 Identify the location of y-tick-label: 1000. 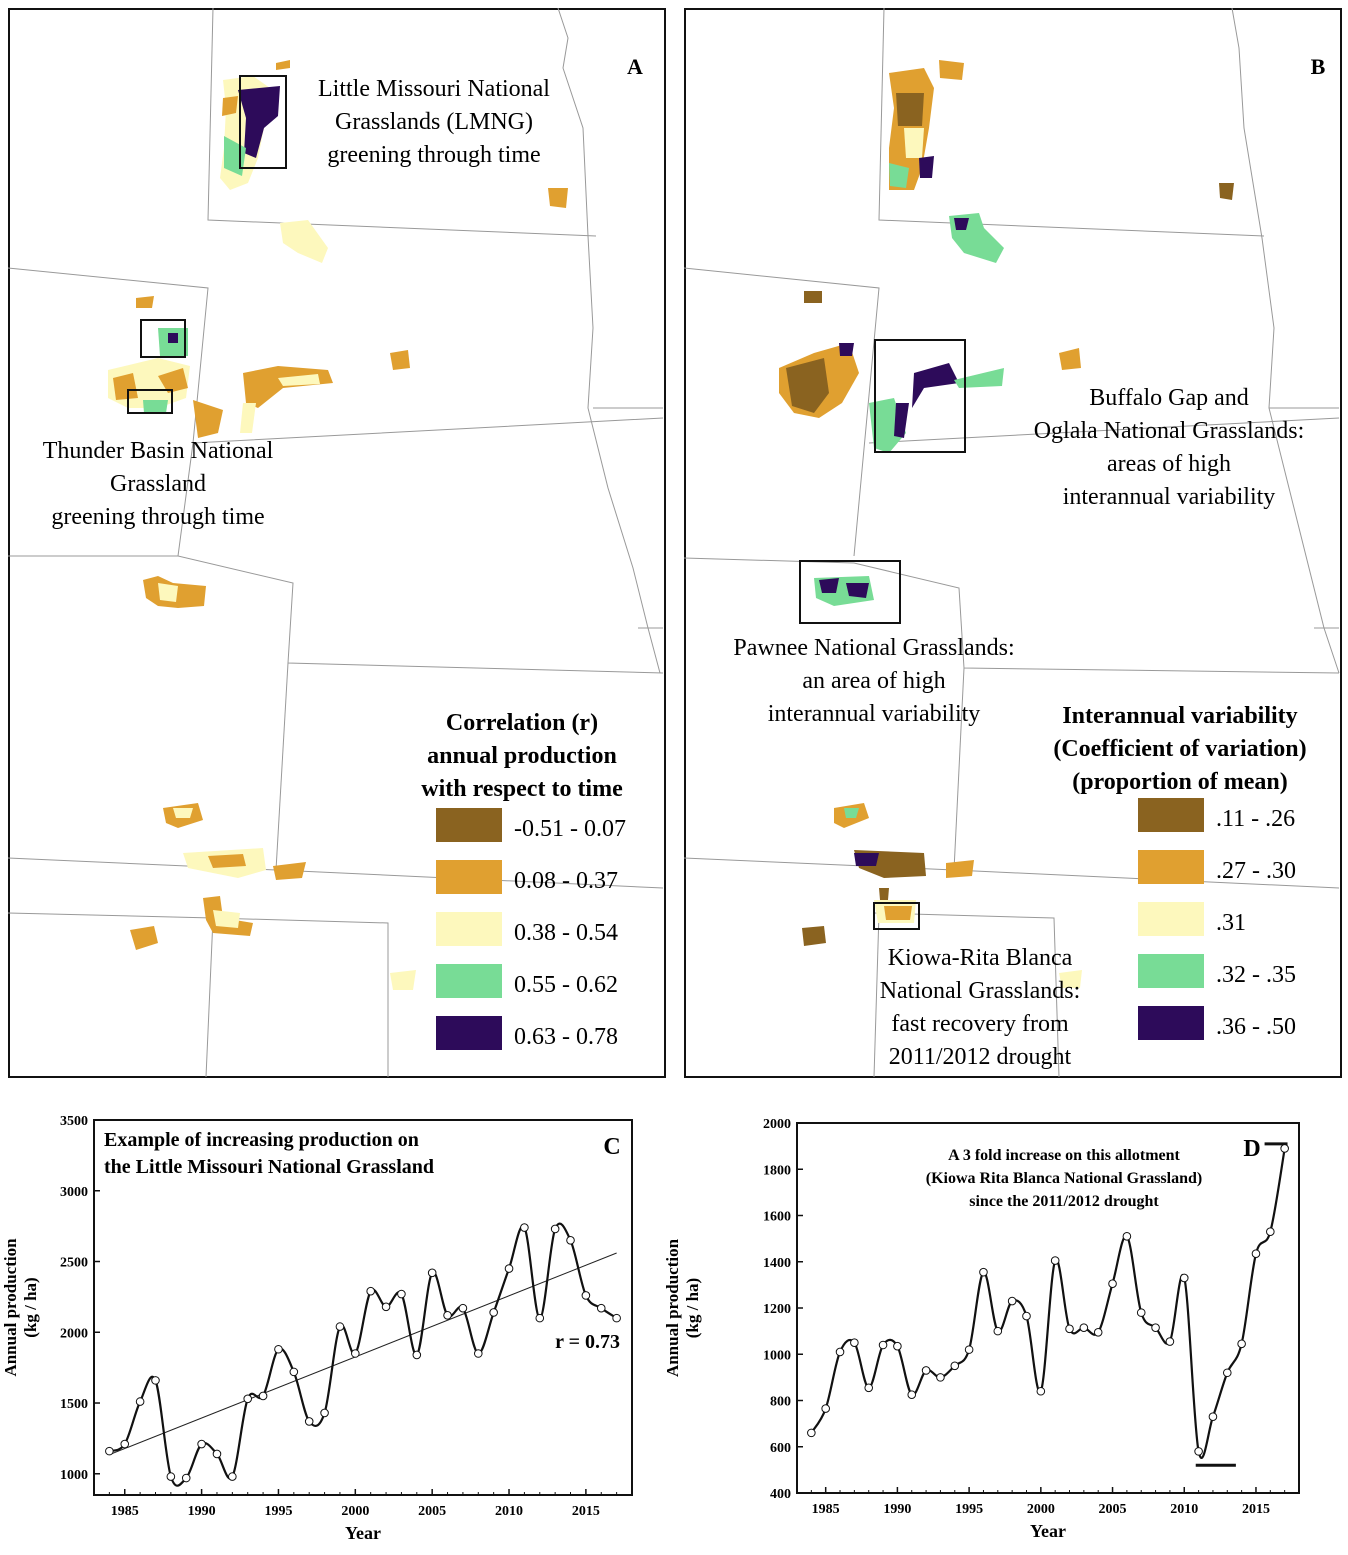
(74, 1475).